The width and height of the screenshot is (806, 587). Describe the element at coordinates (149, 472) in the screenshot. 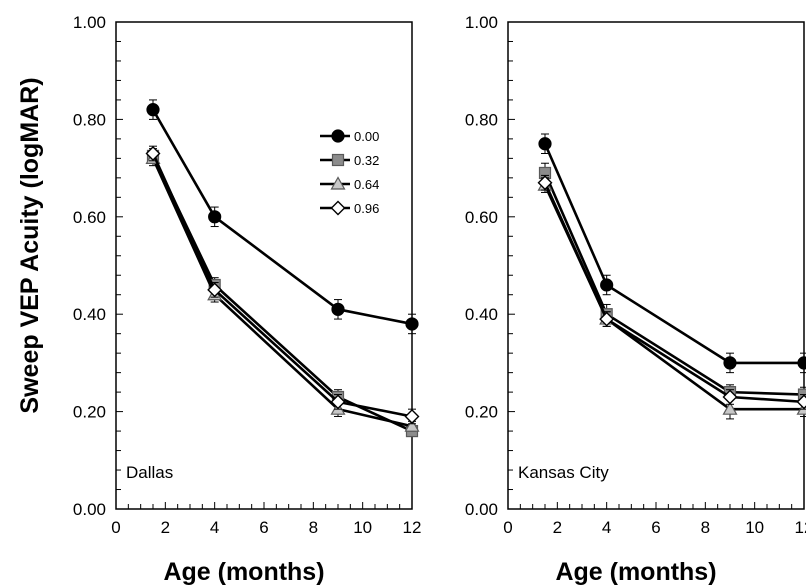

I see `panel-label: Dallas` at that location.